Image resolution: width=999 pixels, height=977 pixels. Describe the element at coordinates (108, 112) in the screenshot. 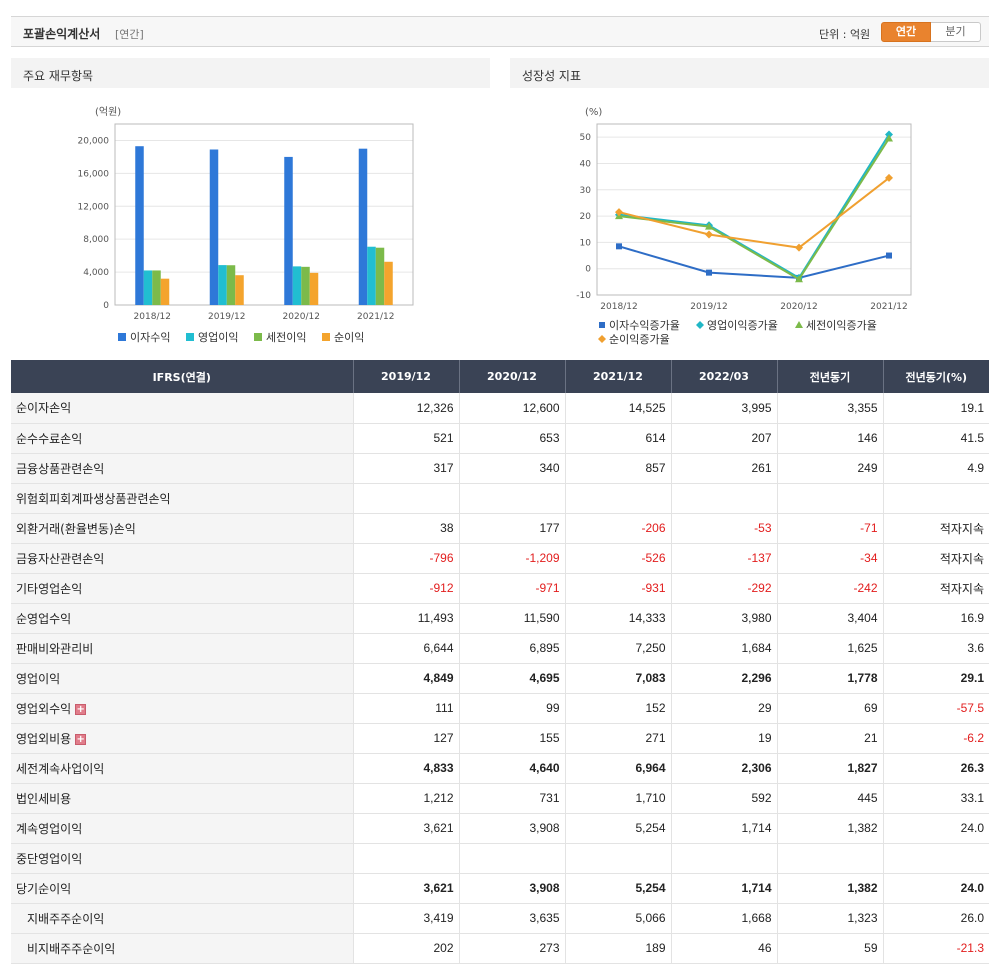

I see `y-axis-unit-label: (억원)` at that location.